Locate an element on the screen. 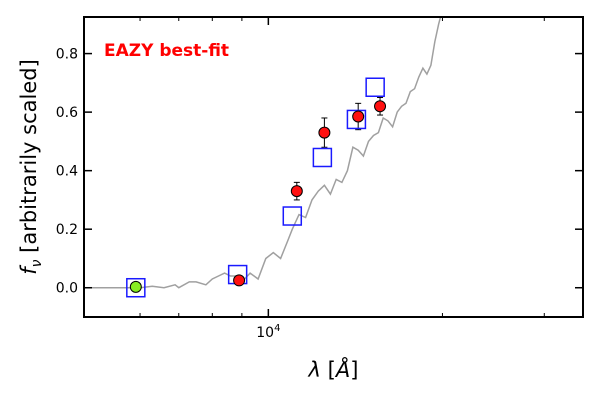 The height and width of the screenshot is (400, 600). y-tick-label: 0.8 is located at coordinates (67, 55).